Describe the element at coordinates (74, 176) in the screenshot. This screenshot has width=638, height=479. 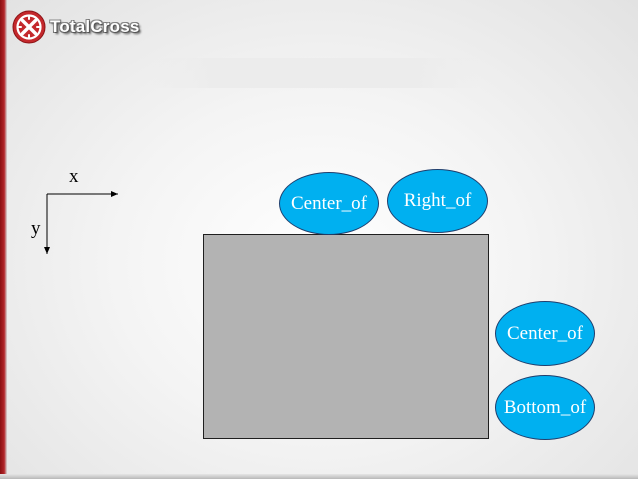
I see `x-axis-label: x` at that location.